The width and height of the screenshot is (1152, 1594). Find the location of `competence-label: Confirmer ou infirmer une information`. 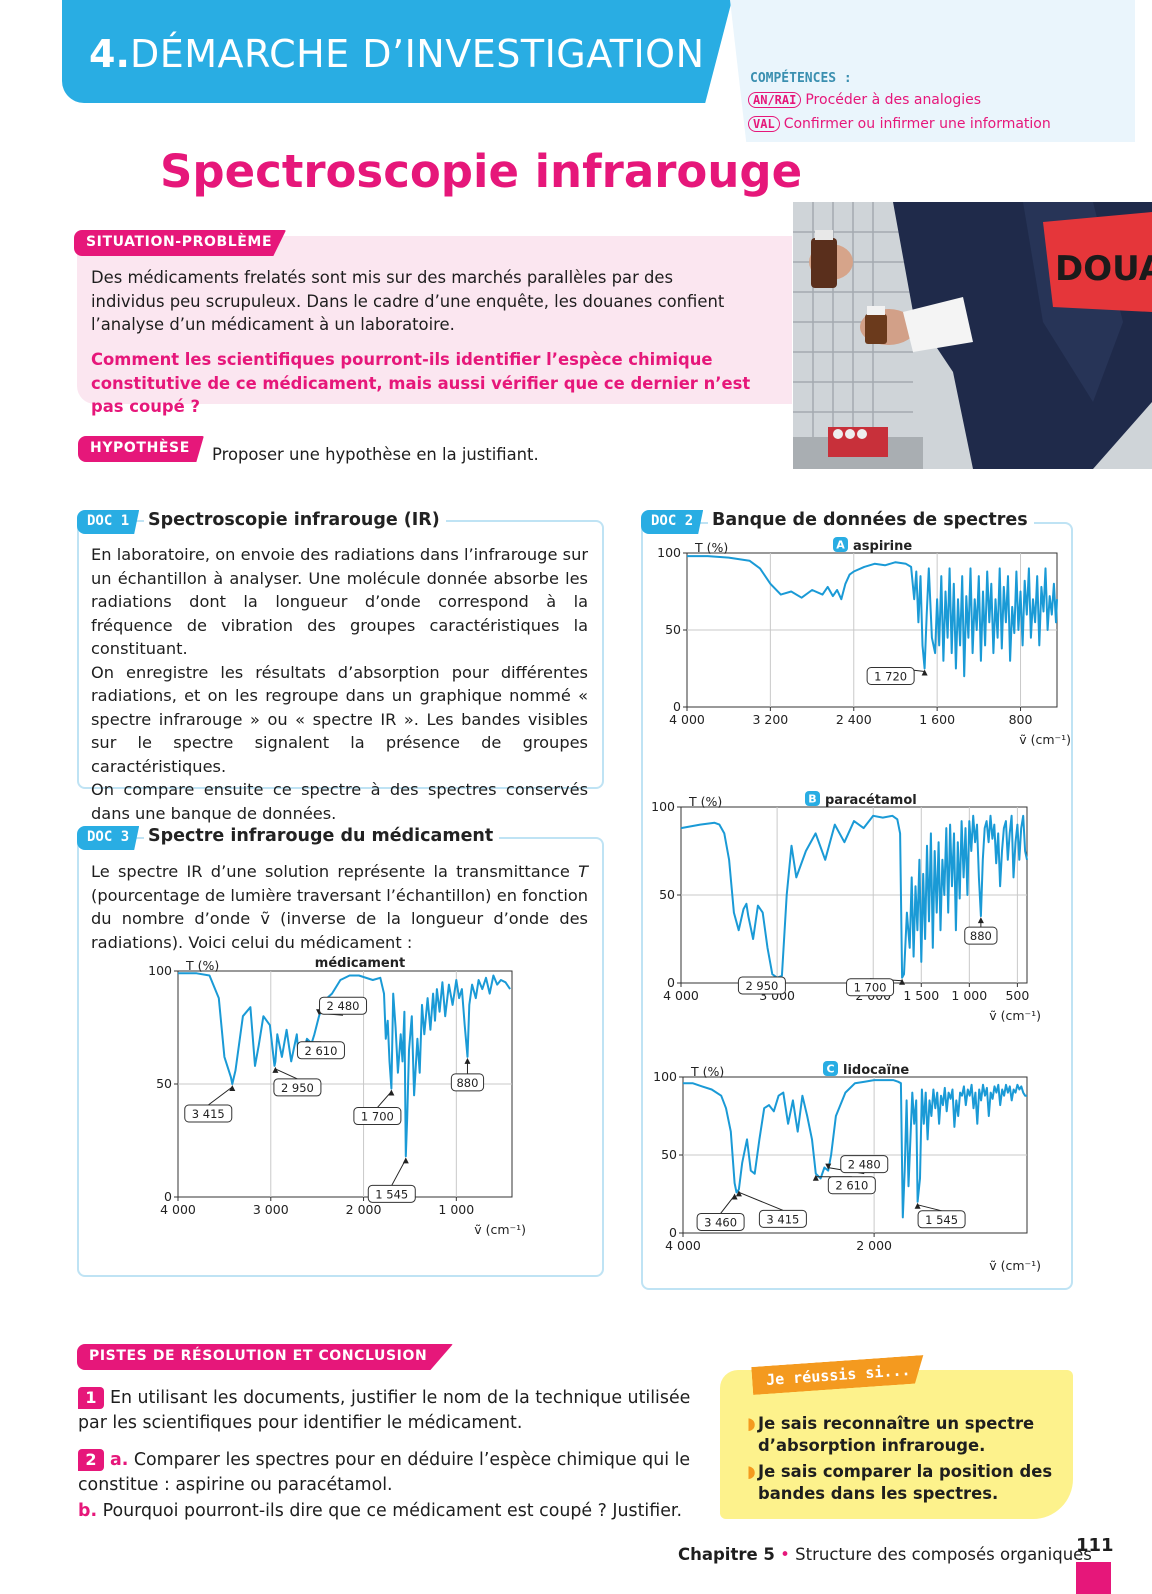

competence-label: Confirmer ou infirmer une information is located at coordinates (917, 124).